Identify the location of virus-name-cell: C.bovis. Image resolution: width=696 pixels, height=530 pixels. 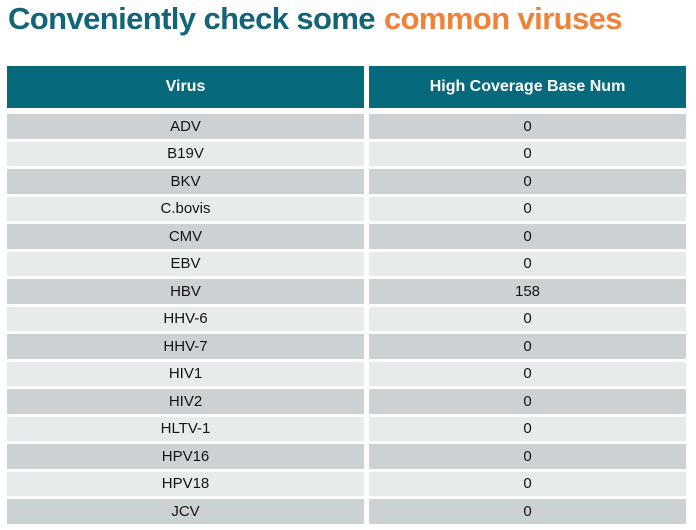
(185, 208).